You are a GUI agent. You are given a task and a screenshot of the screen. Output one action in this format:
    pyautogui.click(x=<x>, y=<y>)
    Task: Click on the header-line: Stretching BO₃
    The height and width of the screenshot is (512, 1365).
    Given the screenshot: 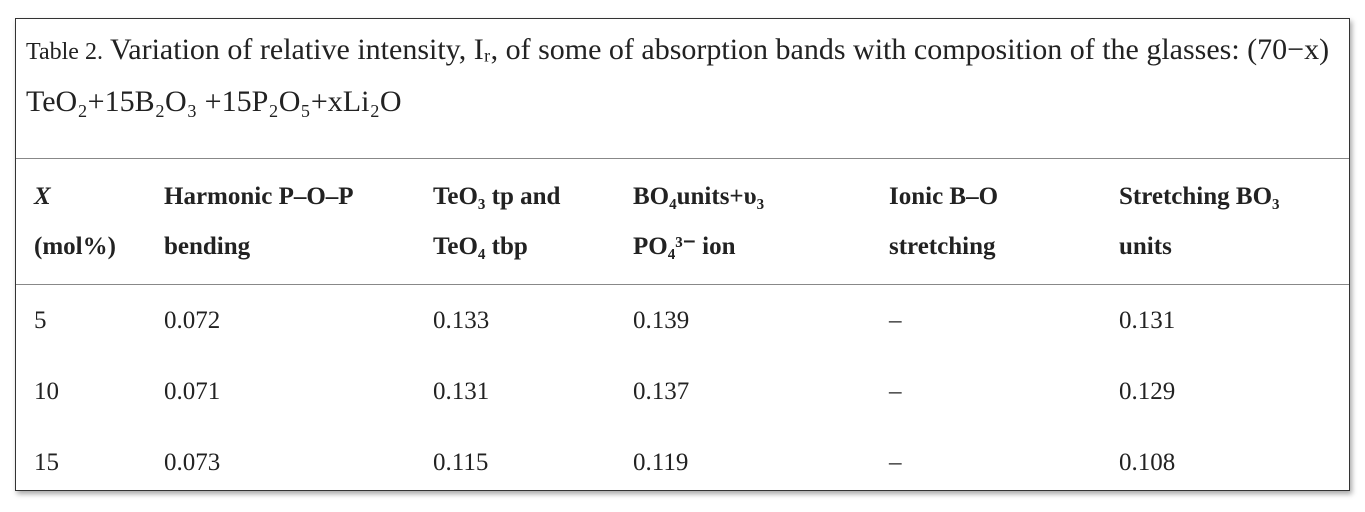 What is the action you would take?
    pyautogui.click(x=1199, y=196)
    